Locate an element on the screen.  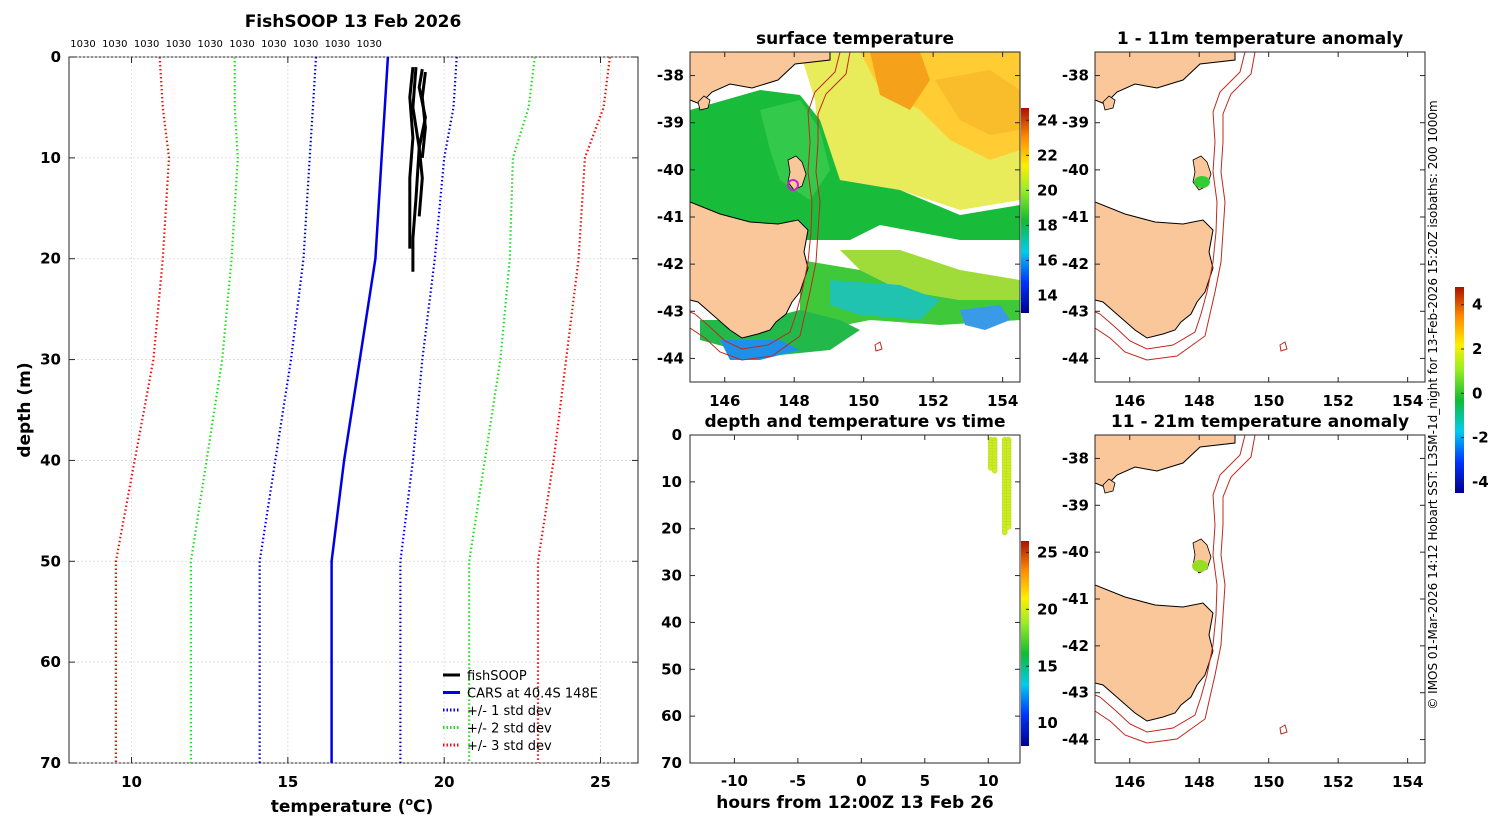
colorbar-tick-label: 10 is located at coordinates (1047, 723).